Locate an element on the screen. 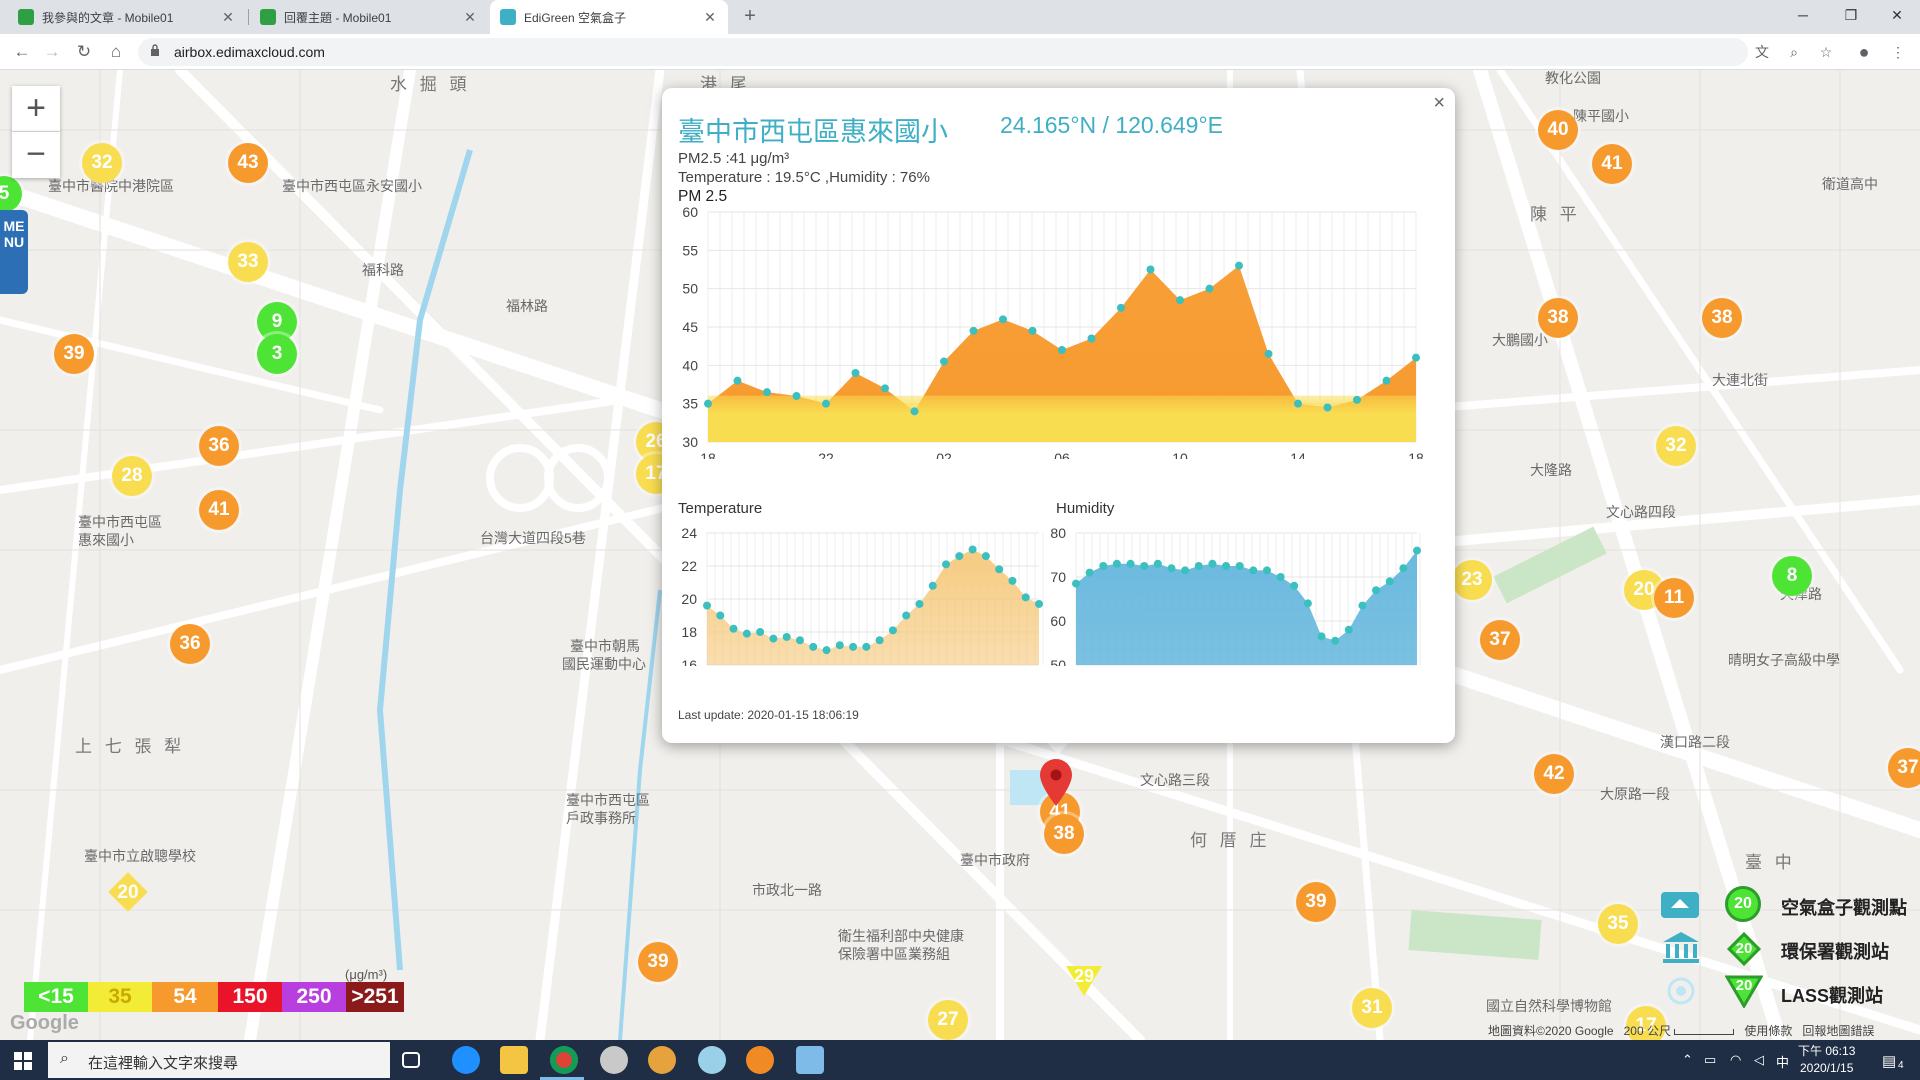  ime-indicator: 中 is located at coordinates (1783, 1062).